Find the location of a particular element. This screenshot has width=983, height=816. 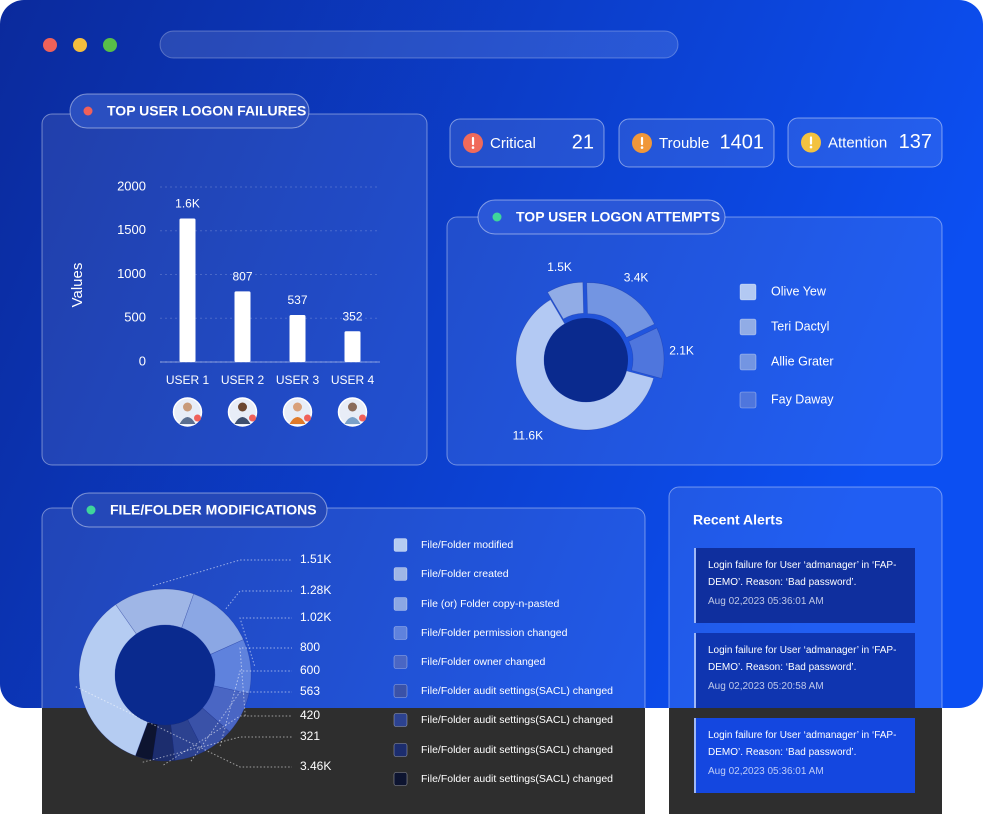

value-label: 1.02K is located at coordinates (315, 617).